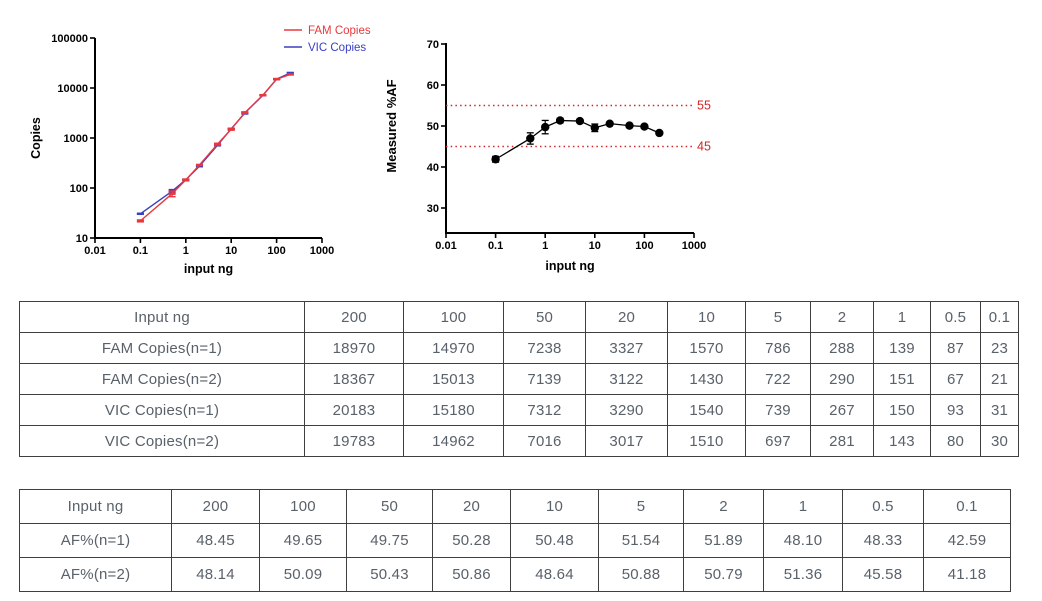 Image resolution: width=1042 pixels, height=601 pixels. Describe the element at coordinates (554, 506) in the screenshot. I see `column-header: 10` at that location.